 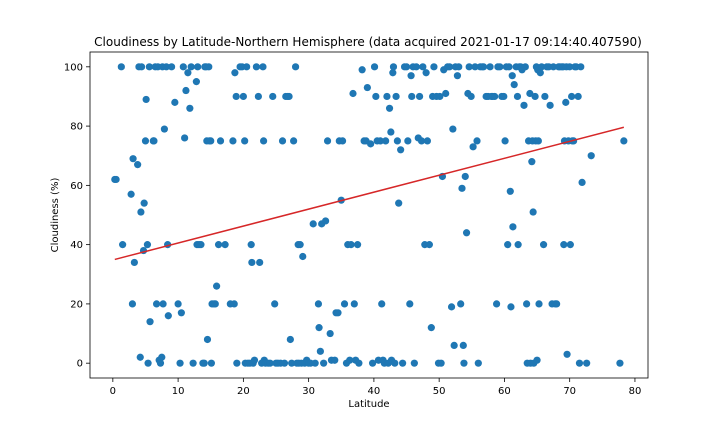 What do you see at coordinates (80, 364) in the screenshot?
I see `y-tick-label: 0` at bounding box center [80, 364].